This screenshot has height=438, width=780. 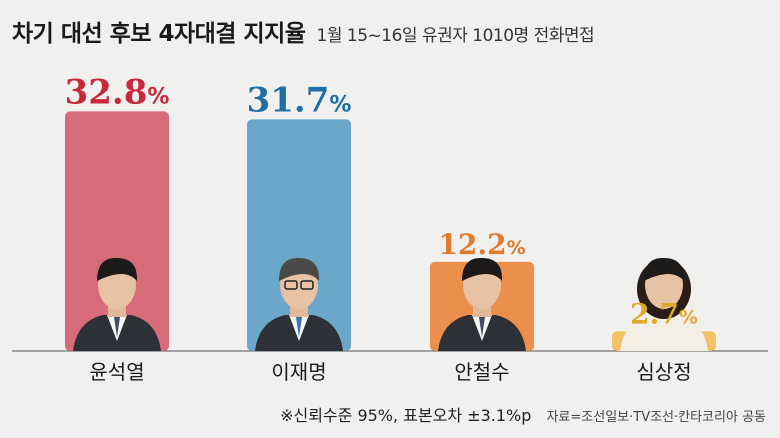 I want to click on category-label-1: 윤석열, so click(x=116, y=372).